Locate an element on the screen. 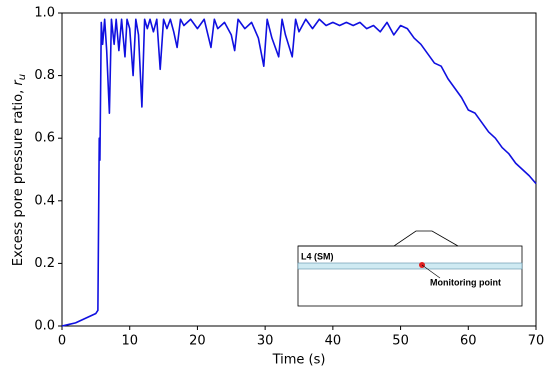  x-tick-label: 30 is located at coordinates (265, 341).